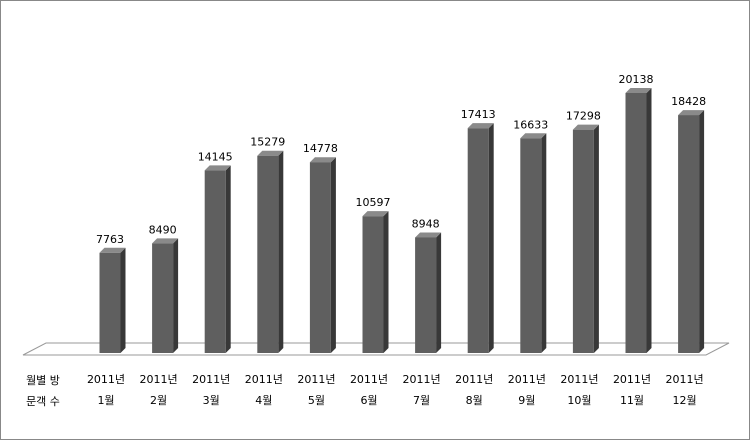 Image resolution: width=750 pixels, height=440 pixels. Describe the element at coordinates (579, 400) in the screenshot. I see `x-tick-label: 10월` at that location.